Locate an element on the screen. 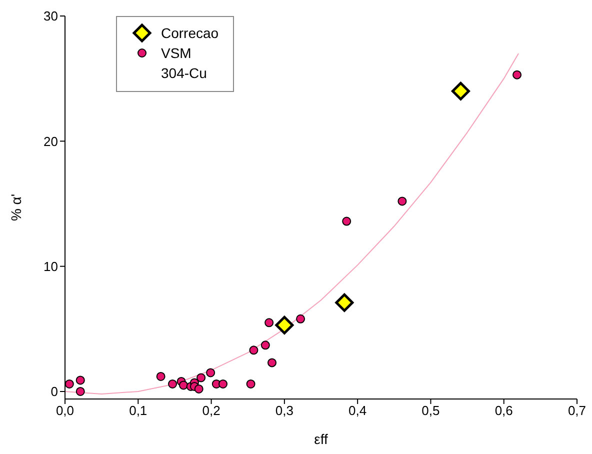 The height and width of the screenshot is (454, 592). y-tick-label: 0 is located at coordinates (54, 392).